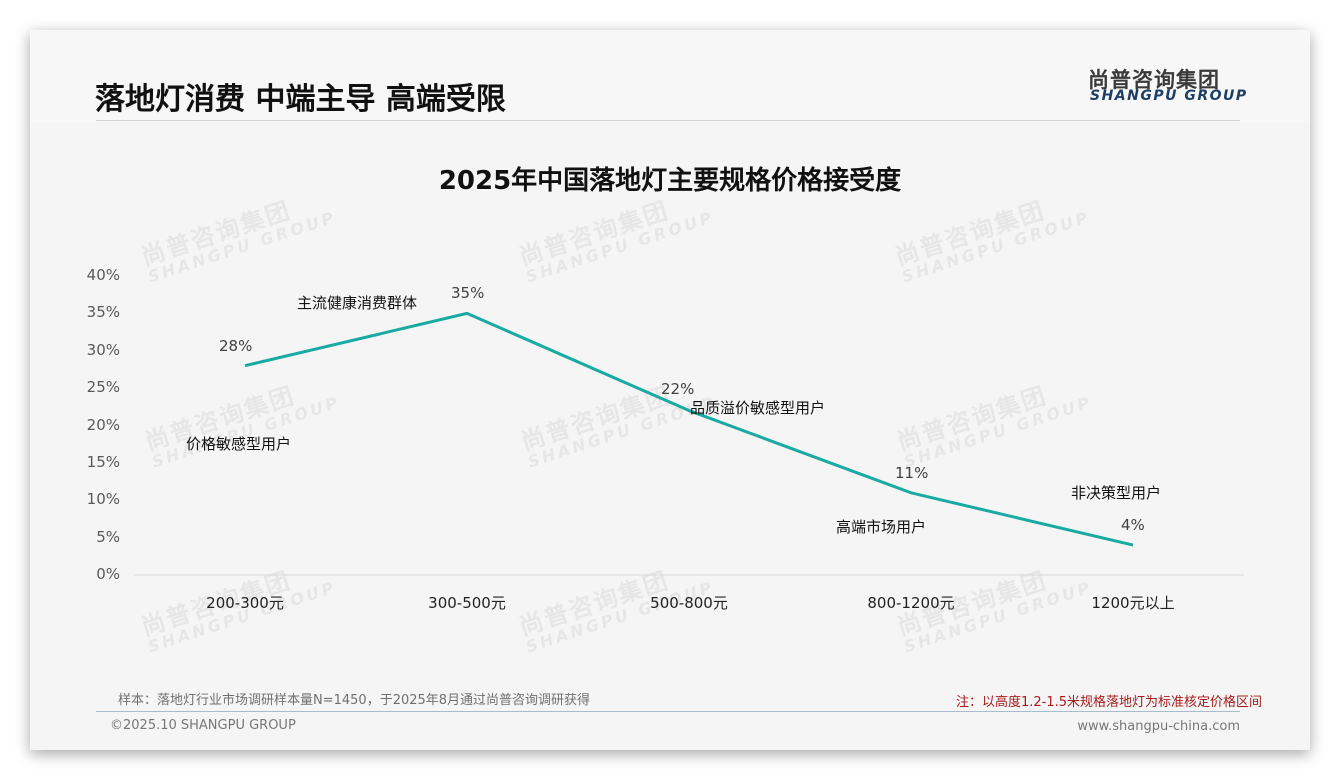 This screenshot has width=1340, height=780. What do you see at coordinates (467, 603) in the screenshot?
I see `x-tick-label: 300-500元` at bounding box center [467, 603].